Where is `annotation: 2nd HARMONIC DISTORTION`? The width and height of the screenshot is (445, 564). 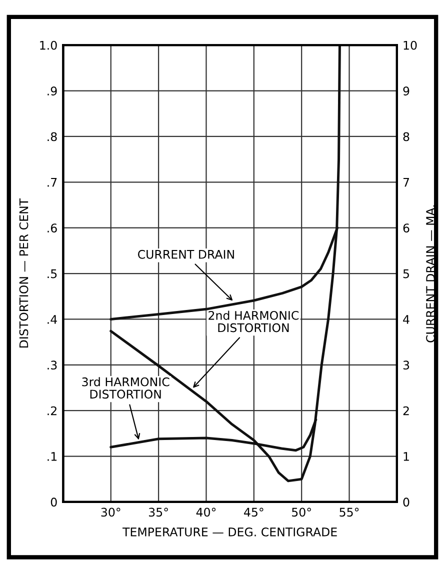
annotation: 2nd HARMONIC DISTORTION is located at coordinates (253, 321).